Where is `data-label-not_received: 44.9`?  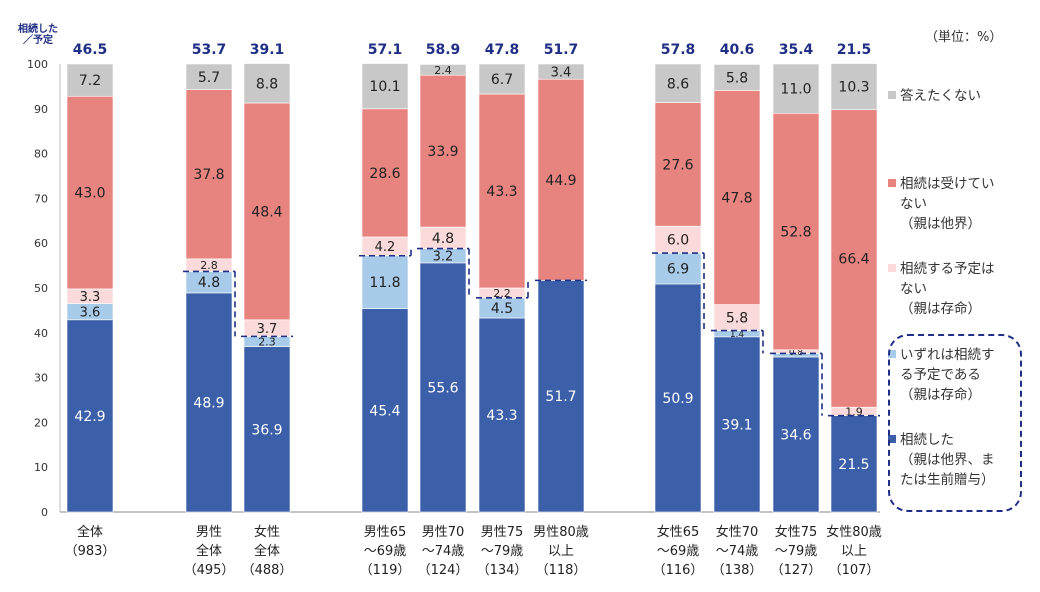 data-label-not_received: 44.9 is located at coordinates (560, 181).